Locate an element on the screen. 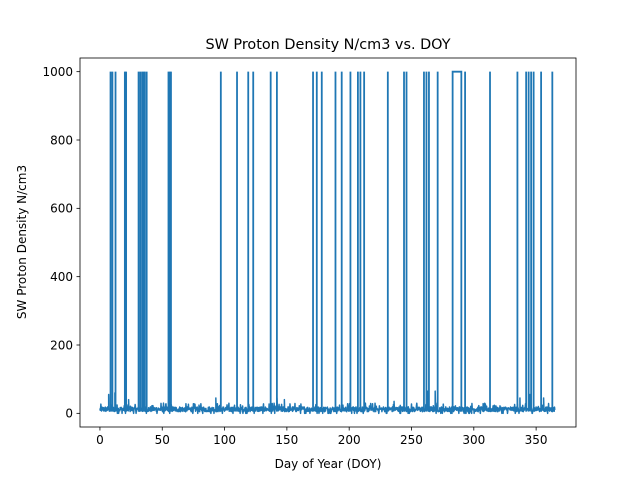  x-tick-label-0: 0 is located at coordinates (100, 440).